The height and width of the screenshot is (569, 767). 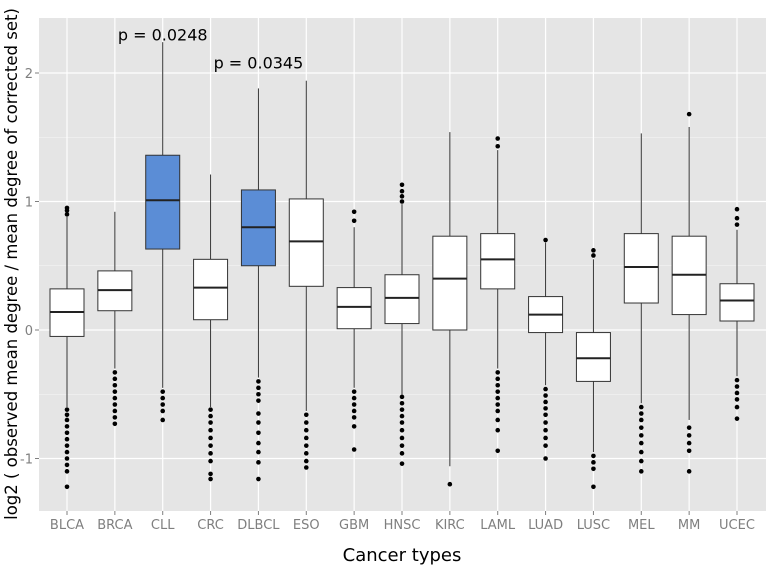 What do you see at coordinates (593, 369) in the screenshot?
I see `box-lusc` at bounding box center [593, 369].